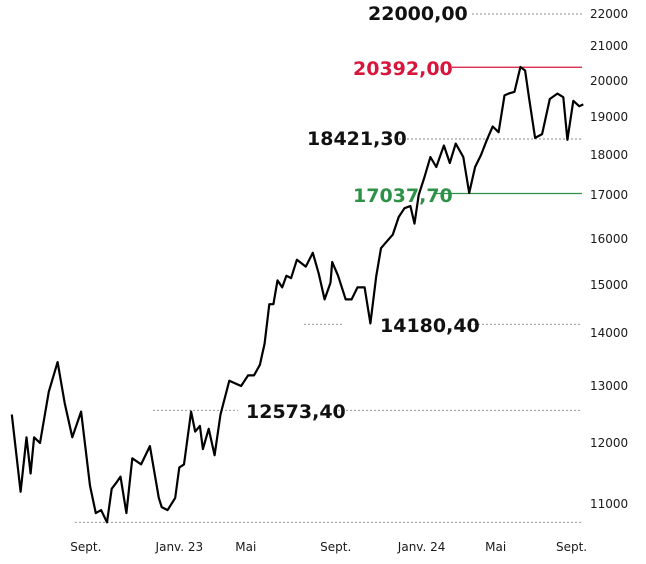 The image size is (646, 564). What do you see at coordinates (421, 547) in the screenshot?
I see `x-tick-label: Janv. 24` at bounding box center [421, 547].